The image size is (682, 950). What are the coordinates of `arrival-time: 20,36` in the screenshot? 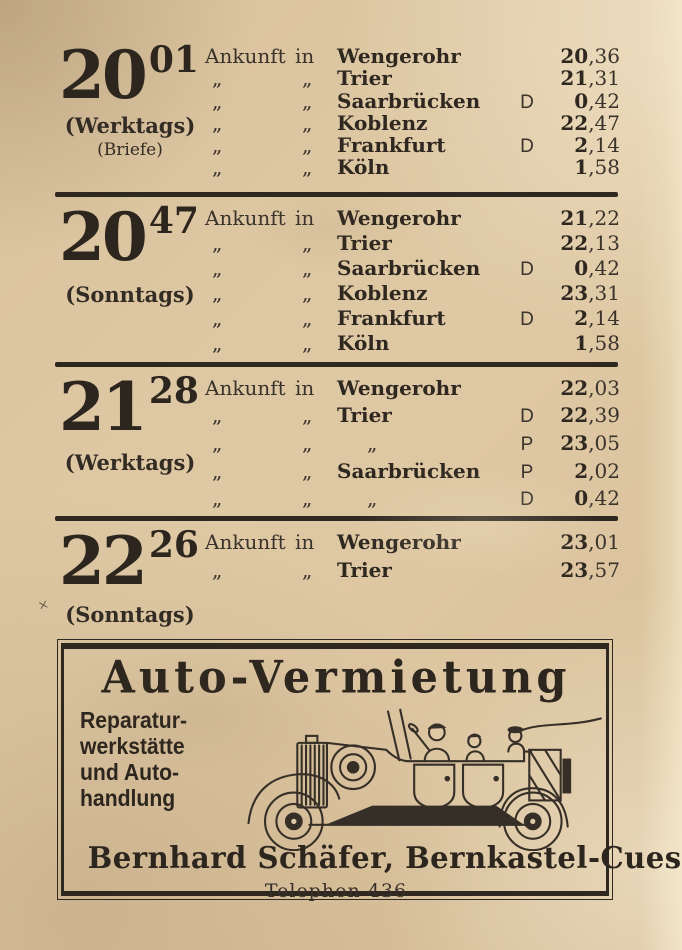 It's located at (590, 56).